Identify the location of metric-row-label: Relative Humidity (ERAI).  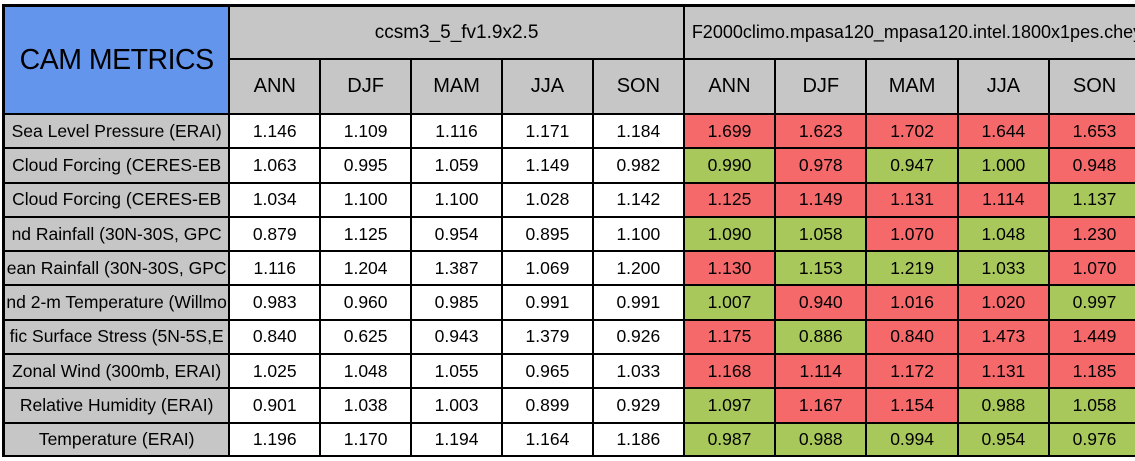
(116, 405).